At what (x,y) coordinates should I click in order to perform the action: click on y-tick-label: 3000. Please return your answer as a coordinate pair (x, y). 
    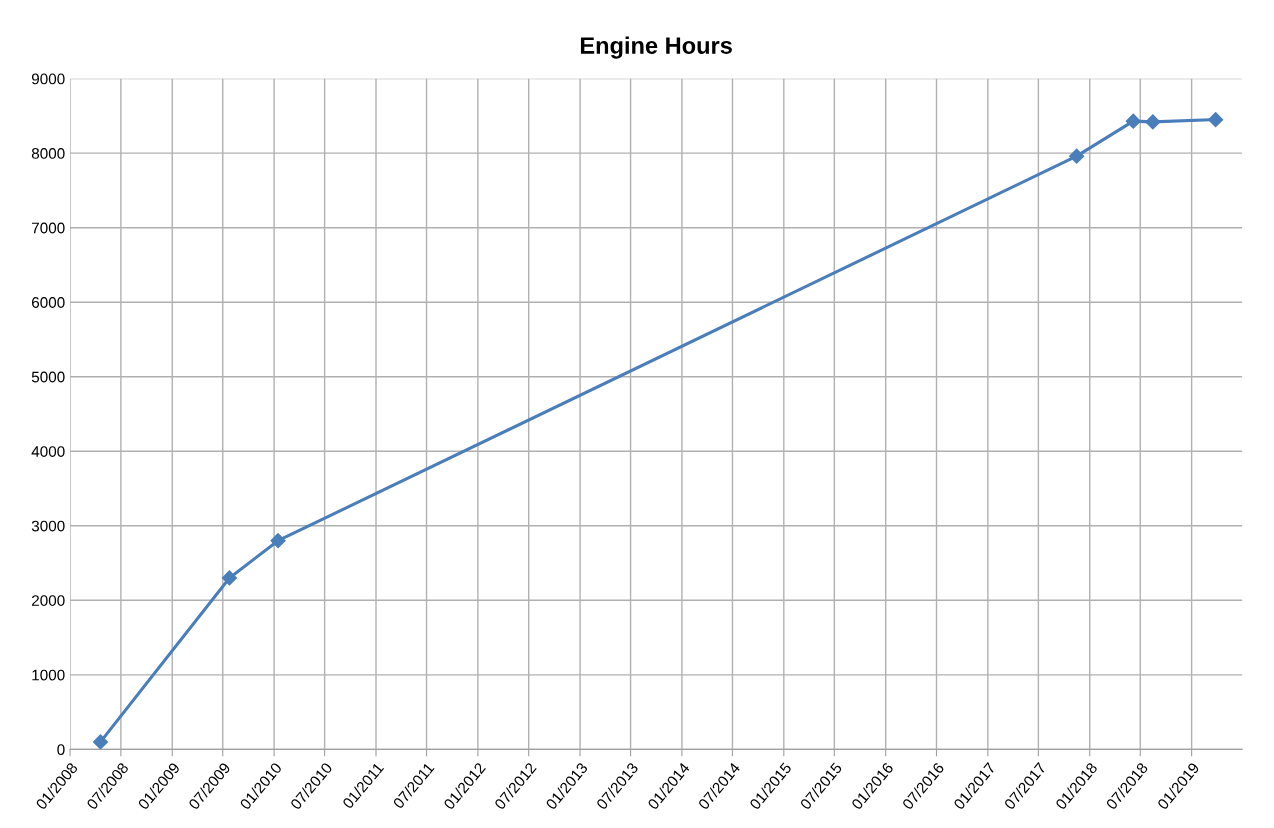
    Looking at the image, I should click on (48, 526).